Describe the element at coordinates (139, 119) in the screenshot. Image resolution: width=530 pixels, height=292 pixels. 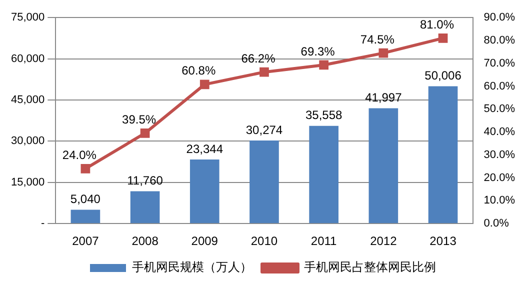
I see `data-label: 39.5%` at that location.